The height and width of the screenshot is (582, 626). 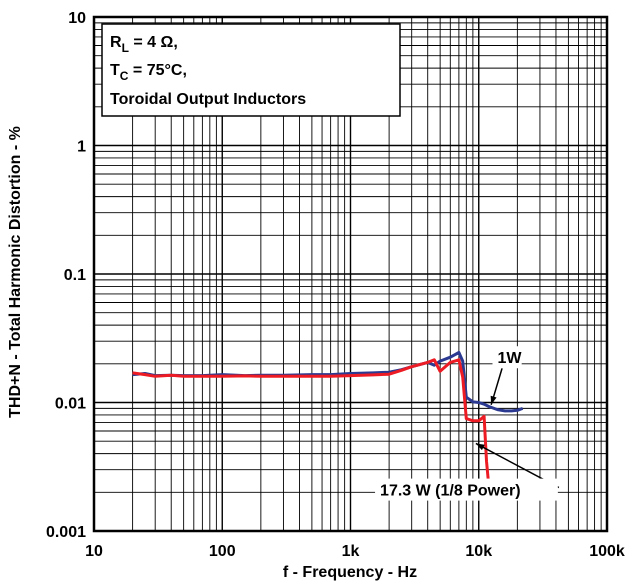 I want to click on annotation-label-17-3w: 17.3 W (1/8 Power), so click(x=450, y=491).